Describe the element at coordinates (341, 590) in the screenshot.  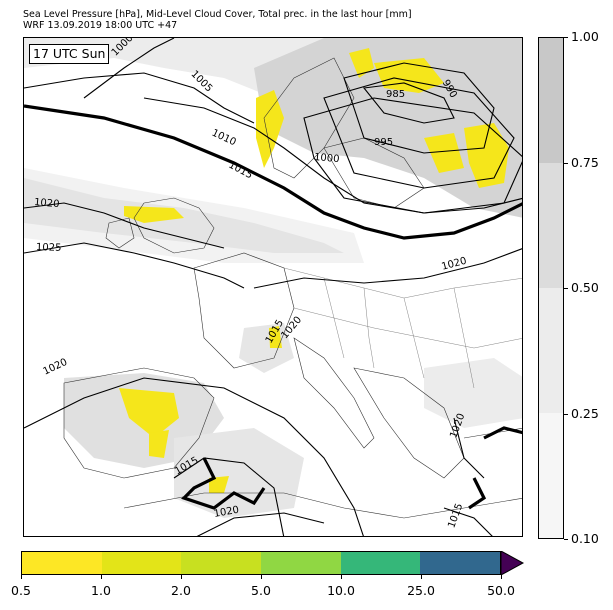
I see `precip-colorbar-tick-label: 10.0` at that location.